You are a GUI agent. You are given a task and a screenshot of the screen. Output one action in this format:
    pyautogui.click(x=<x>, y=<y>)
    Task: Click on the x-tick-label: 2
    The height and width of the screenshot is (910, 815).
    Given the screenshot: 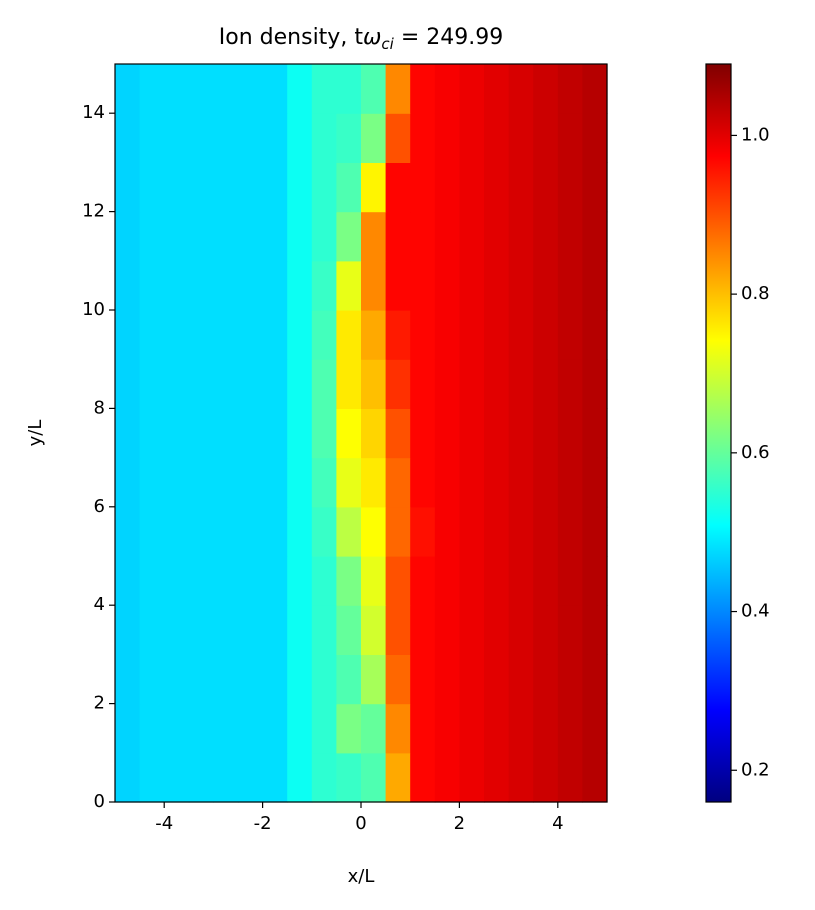 What is the action you would take?
    pyautogui.click(x=459, y=823)
    